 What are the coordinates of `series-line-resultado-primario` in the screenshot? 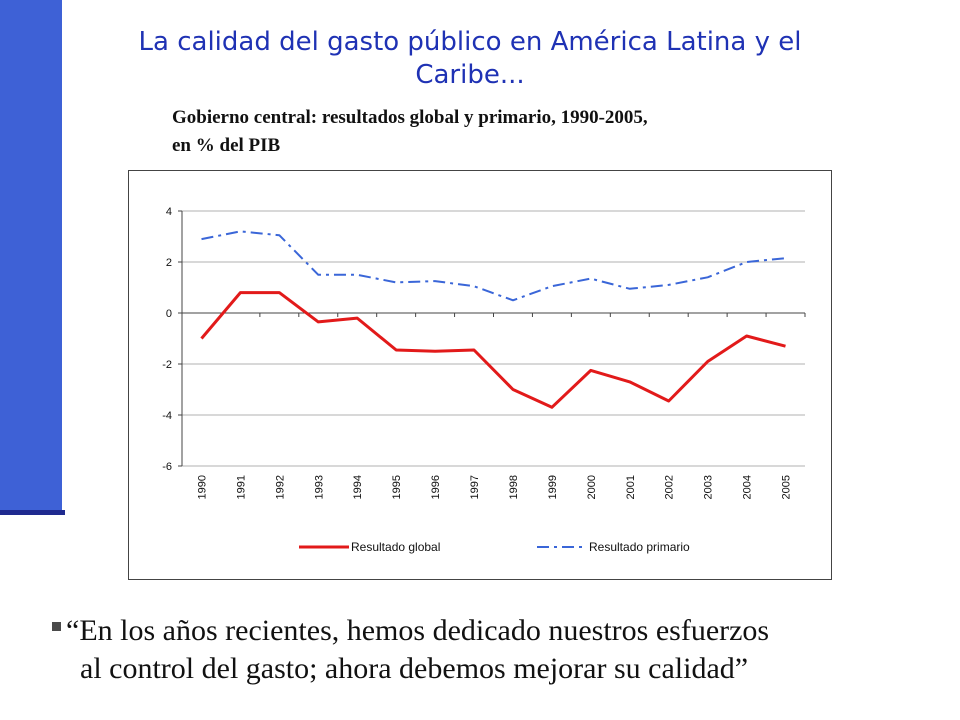 It's located at (493, 266).